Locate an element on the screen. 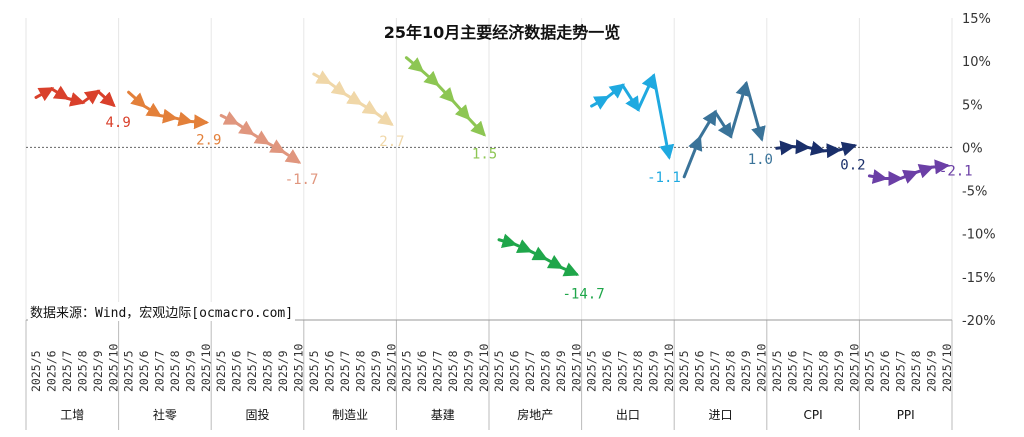 The width and height of the screenshot is (1024, 437). group-label: 出口 is located at coordinates (628, 415).